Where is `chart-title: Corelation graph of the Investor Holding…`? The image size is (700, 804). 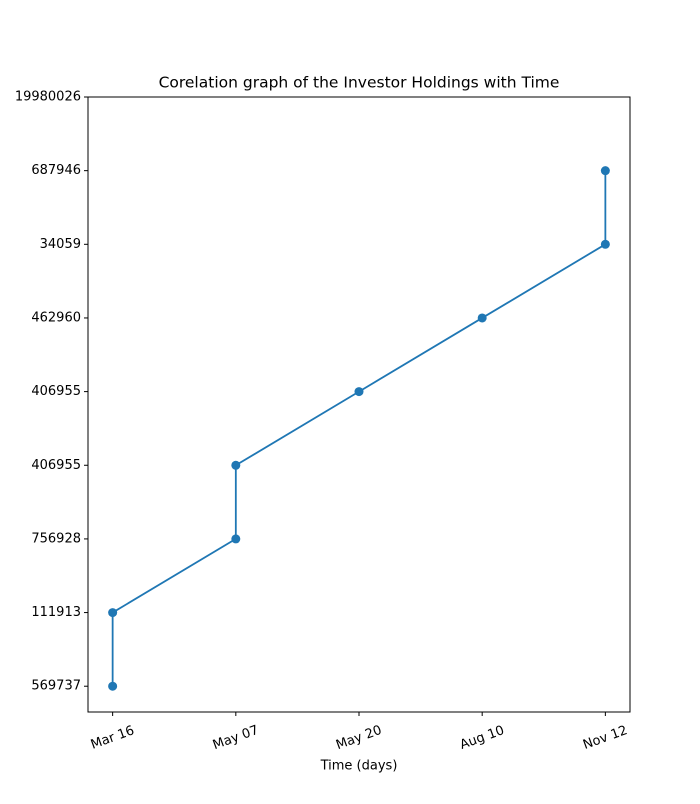
chart-title: Corelation graph of the Investor Holding… is located at coordinates (359, 83).